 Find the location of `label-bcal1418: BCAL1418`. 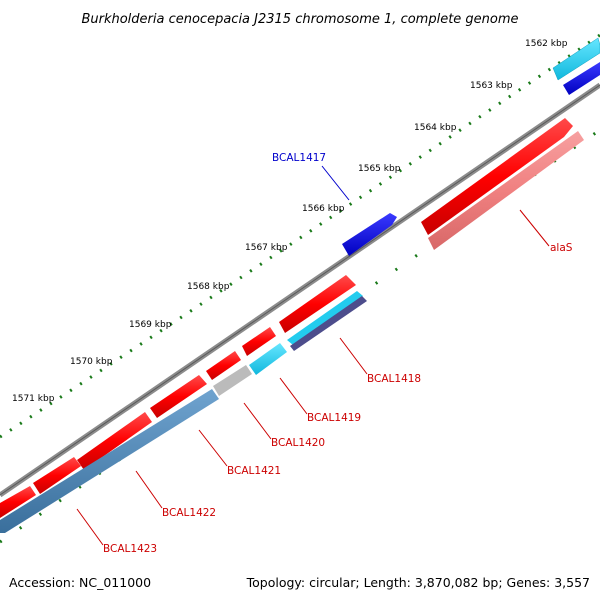

label-bcal1418: BCAL1418 is located at coordinates (394, 379).